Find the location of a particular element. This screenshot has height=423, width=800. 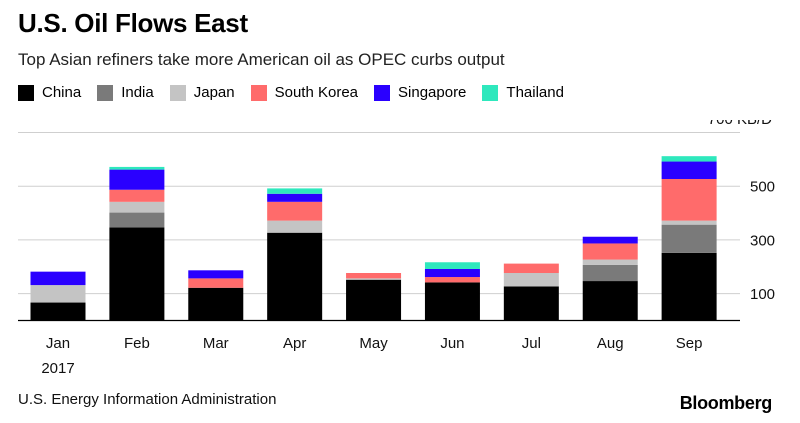

legend-label: India is located at coordinates (137, 92).